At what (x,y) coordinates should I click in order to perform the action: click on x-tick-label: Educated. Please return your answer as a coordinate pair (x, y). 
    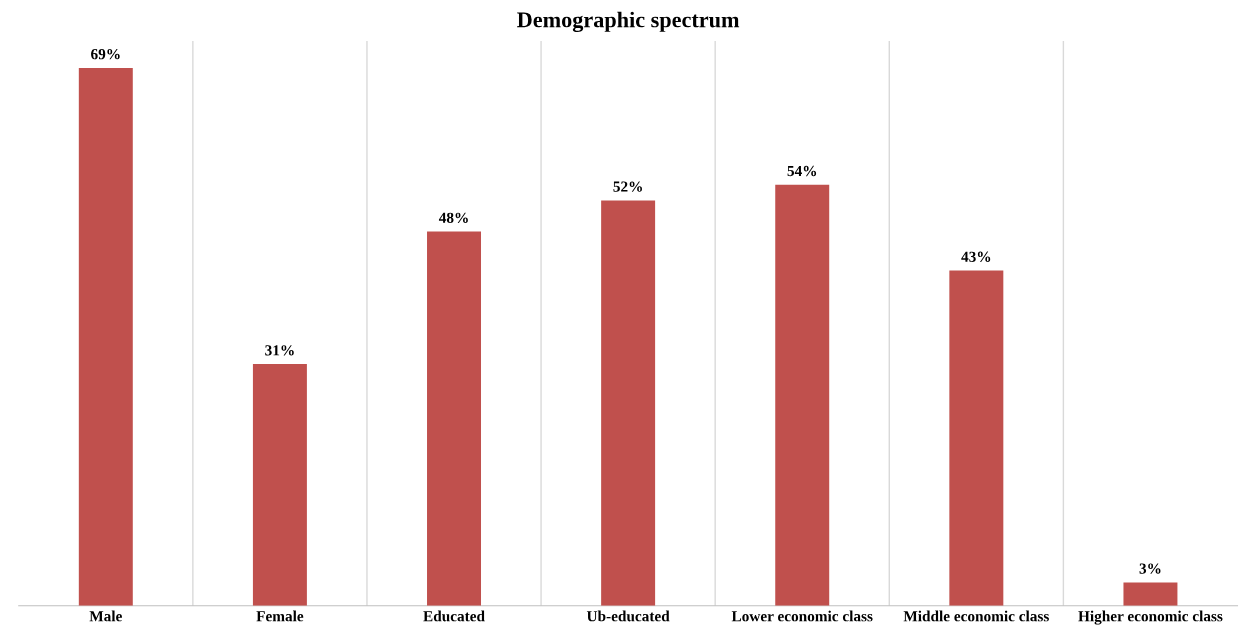
    Looking at the image, I should click on (454, 616).